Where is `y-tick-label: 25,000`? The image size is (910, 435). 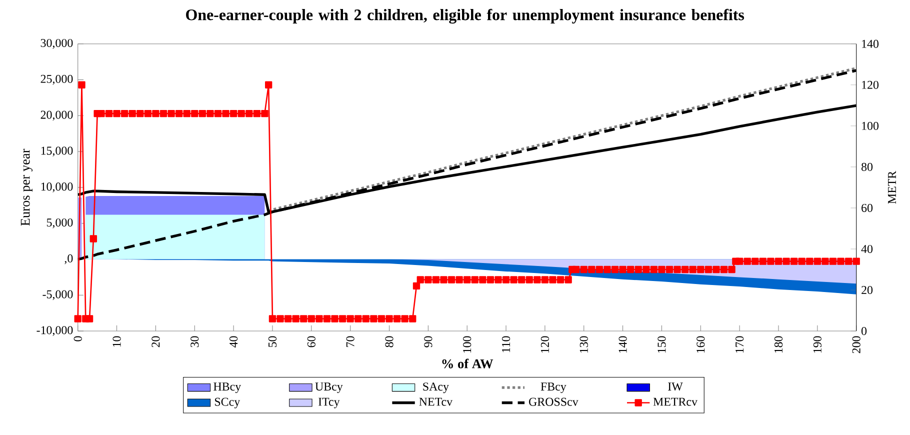 y-tick-label: 25,000 is located at coordinates (56, 79).